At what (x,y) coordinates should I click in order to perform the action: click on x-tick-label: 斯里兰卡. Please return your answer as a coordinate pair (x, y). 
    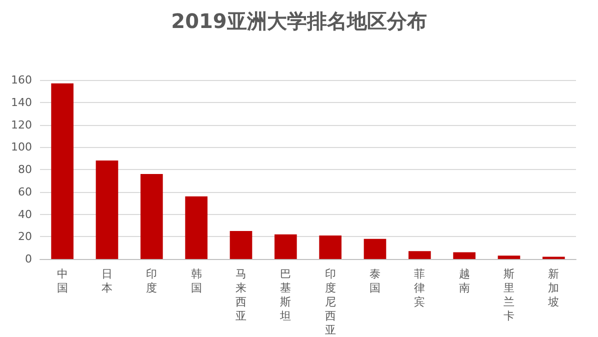
    Looking at the image, I should click on (509, 295).